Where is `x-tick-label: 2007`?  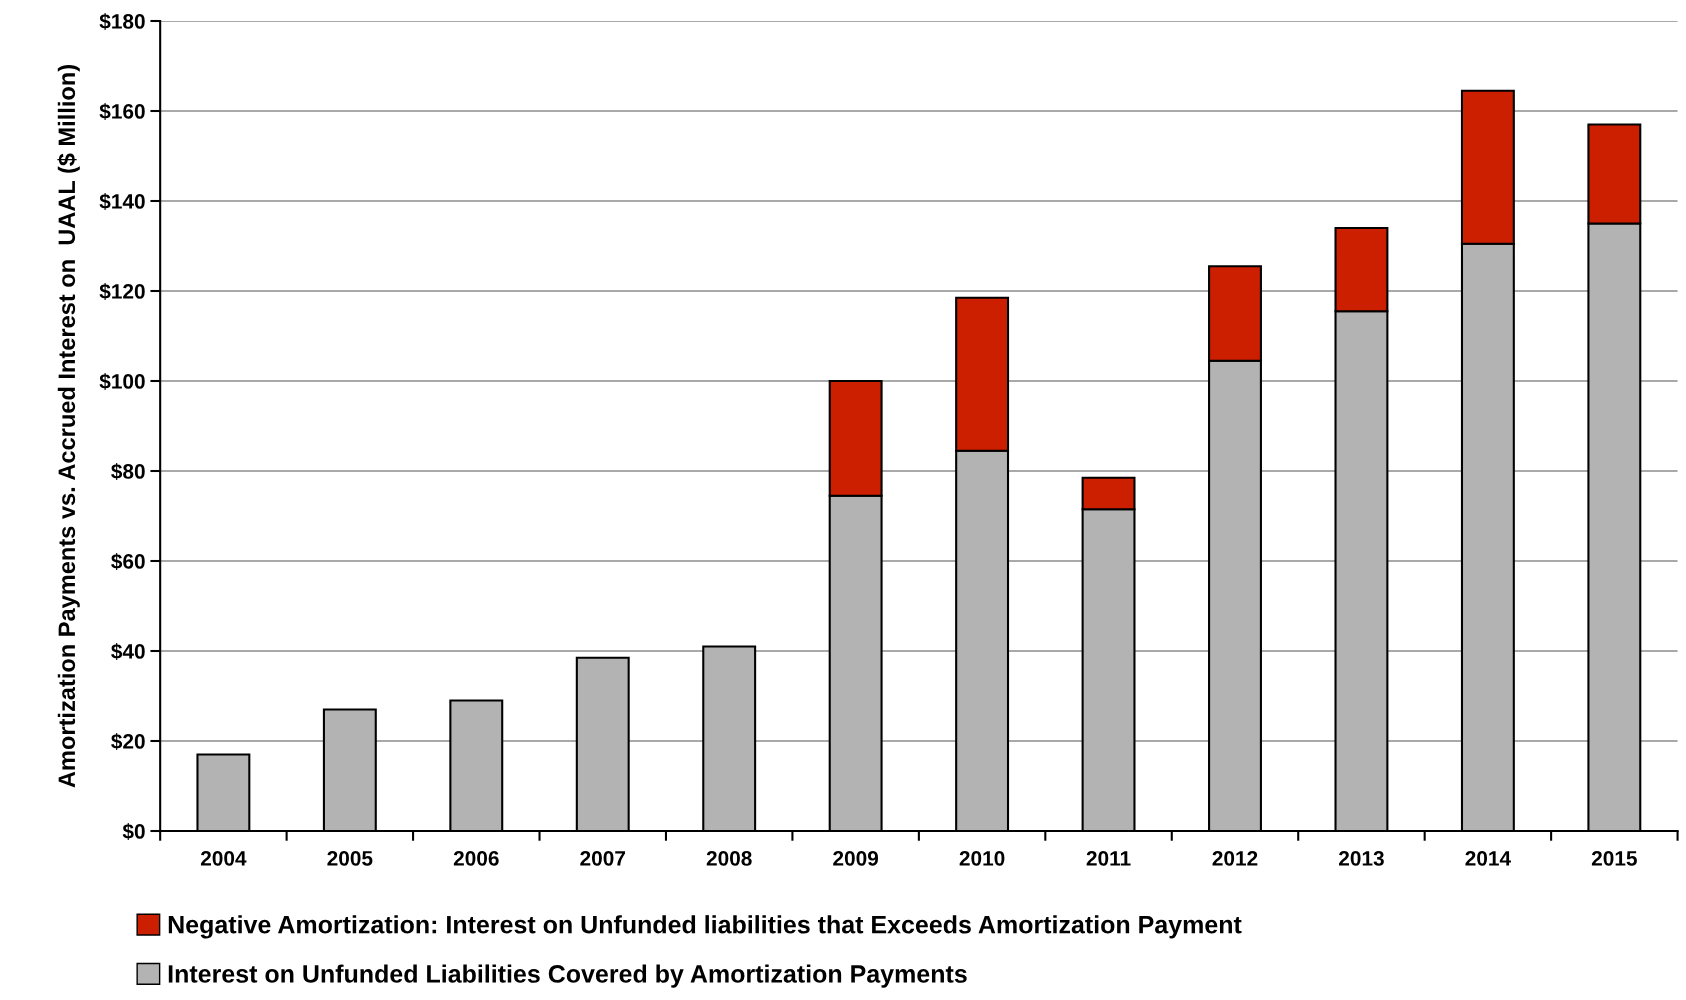
x-tick-label: 2007 is located at coordinates (602, 858).